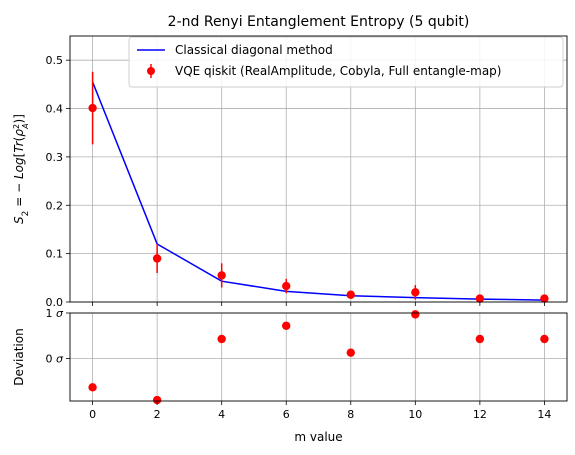 The width and height of the screenshot is (575, 455). Describe the element at coordinates (55, 109) in the screenshot. I see `top-y-tick-label: 0.4` at that location.